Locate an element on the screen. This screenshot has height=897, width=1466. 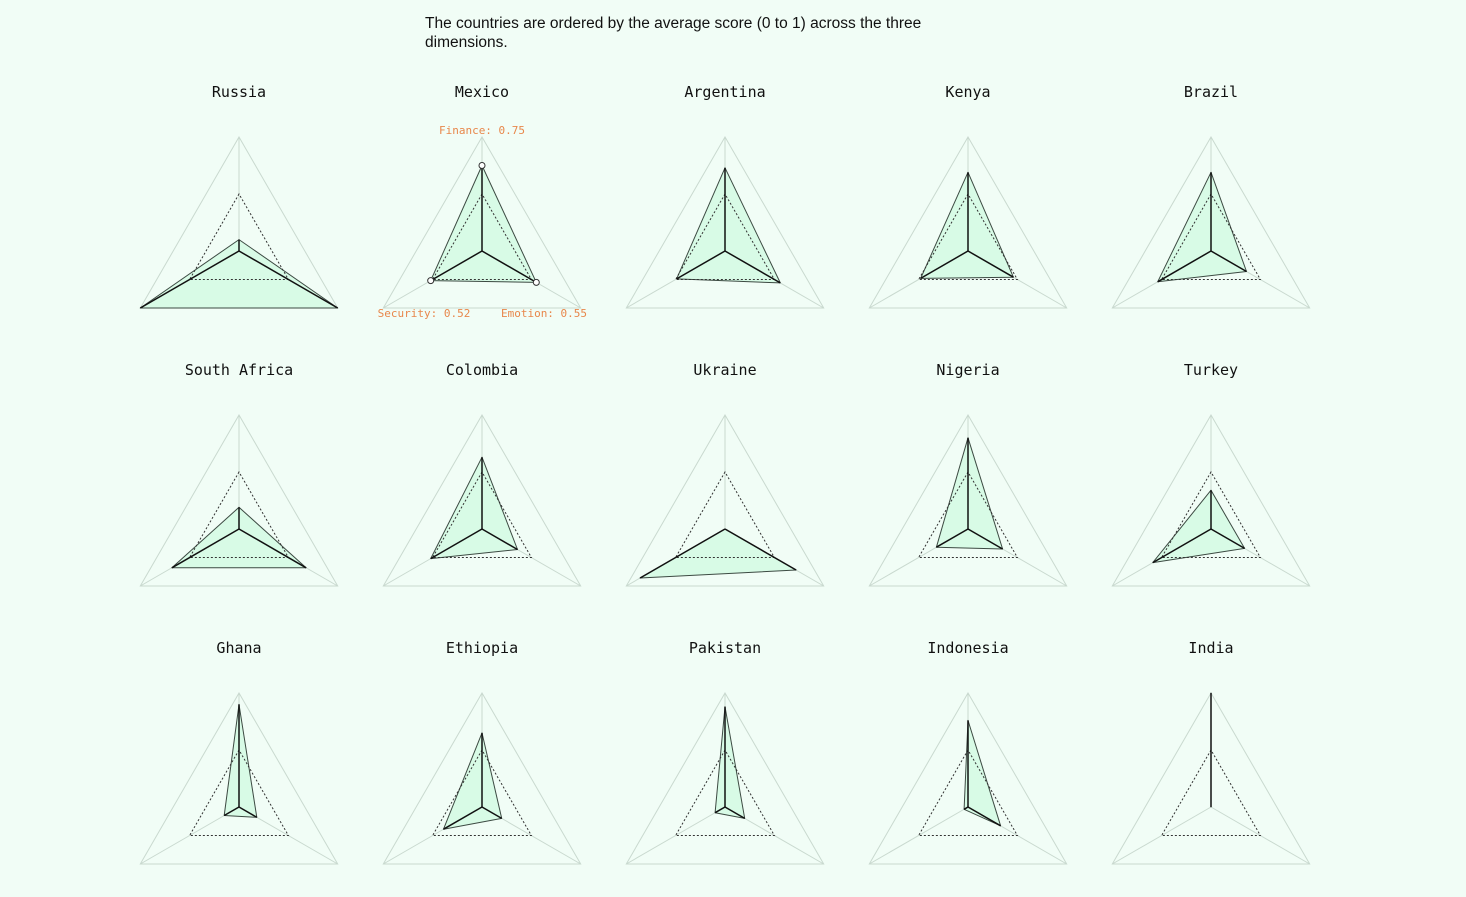
country-title: India is located at coordinates (1210, 648).